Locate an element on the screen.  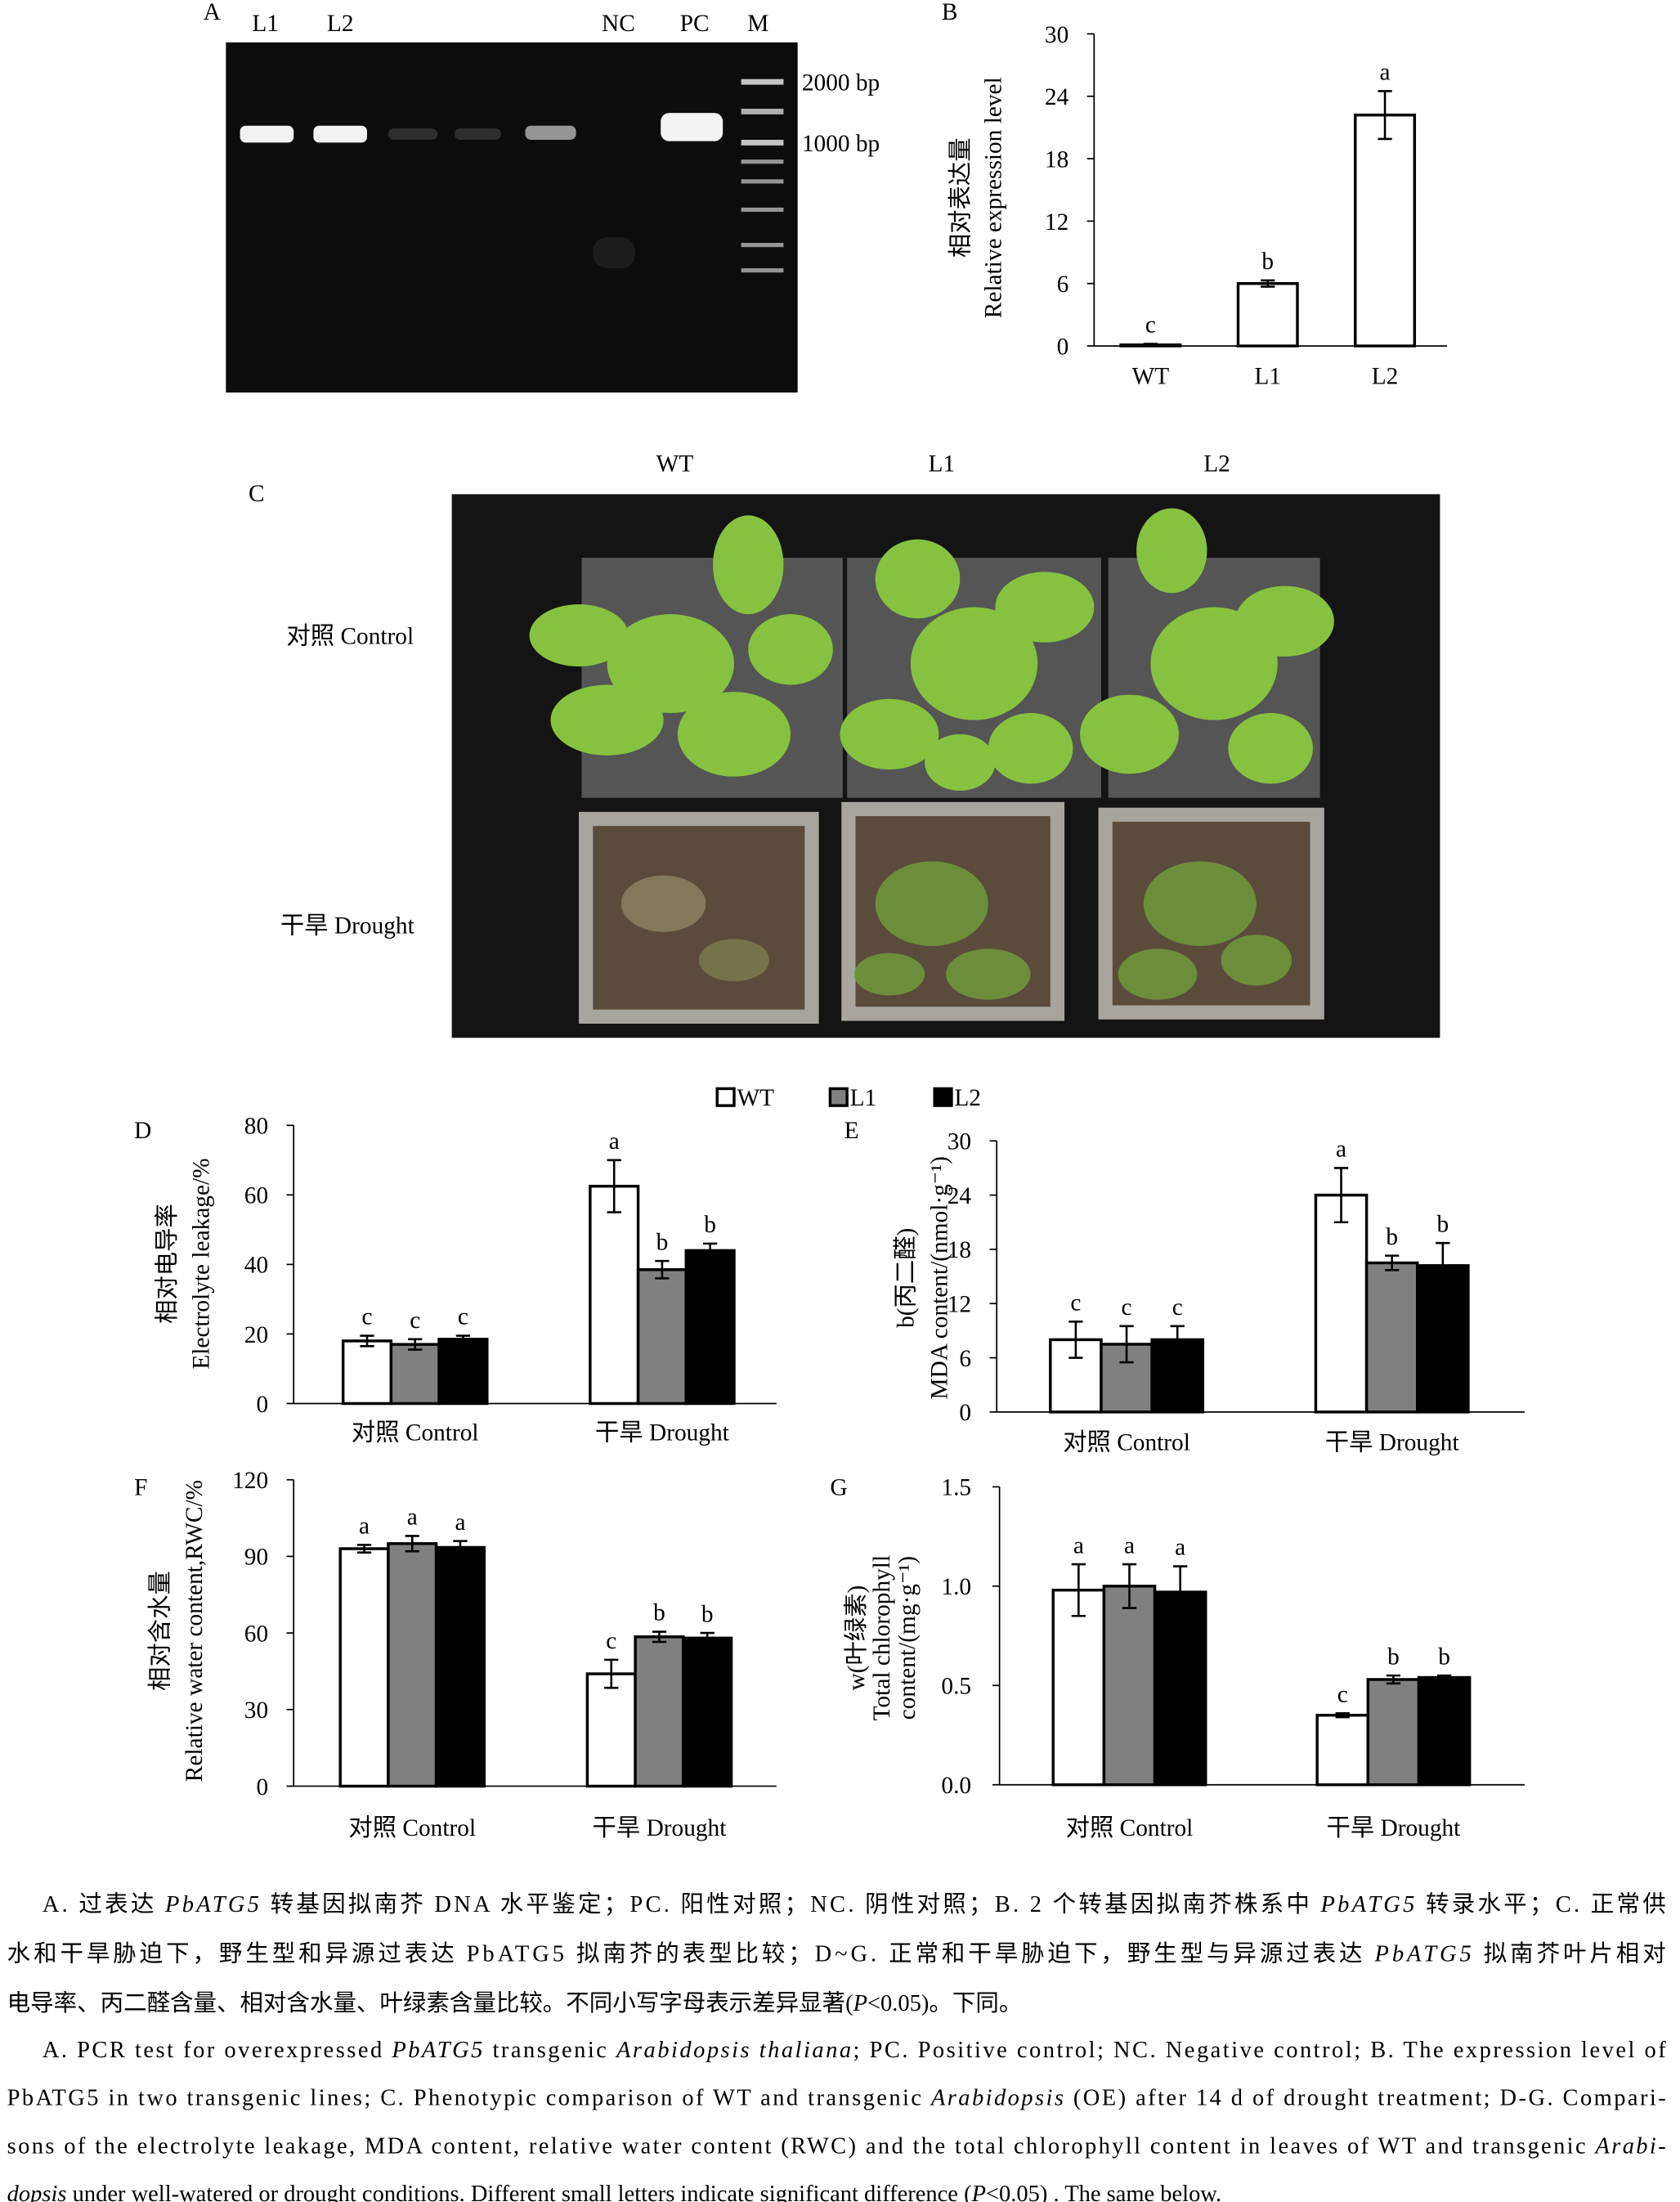
lane-label: PC is located at coordinates (695, 24).